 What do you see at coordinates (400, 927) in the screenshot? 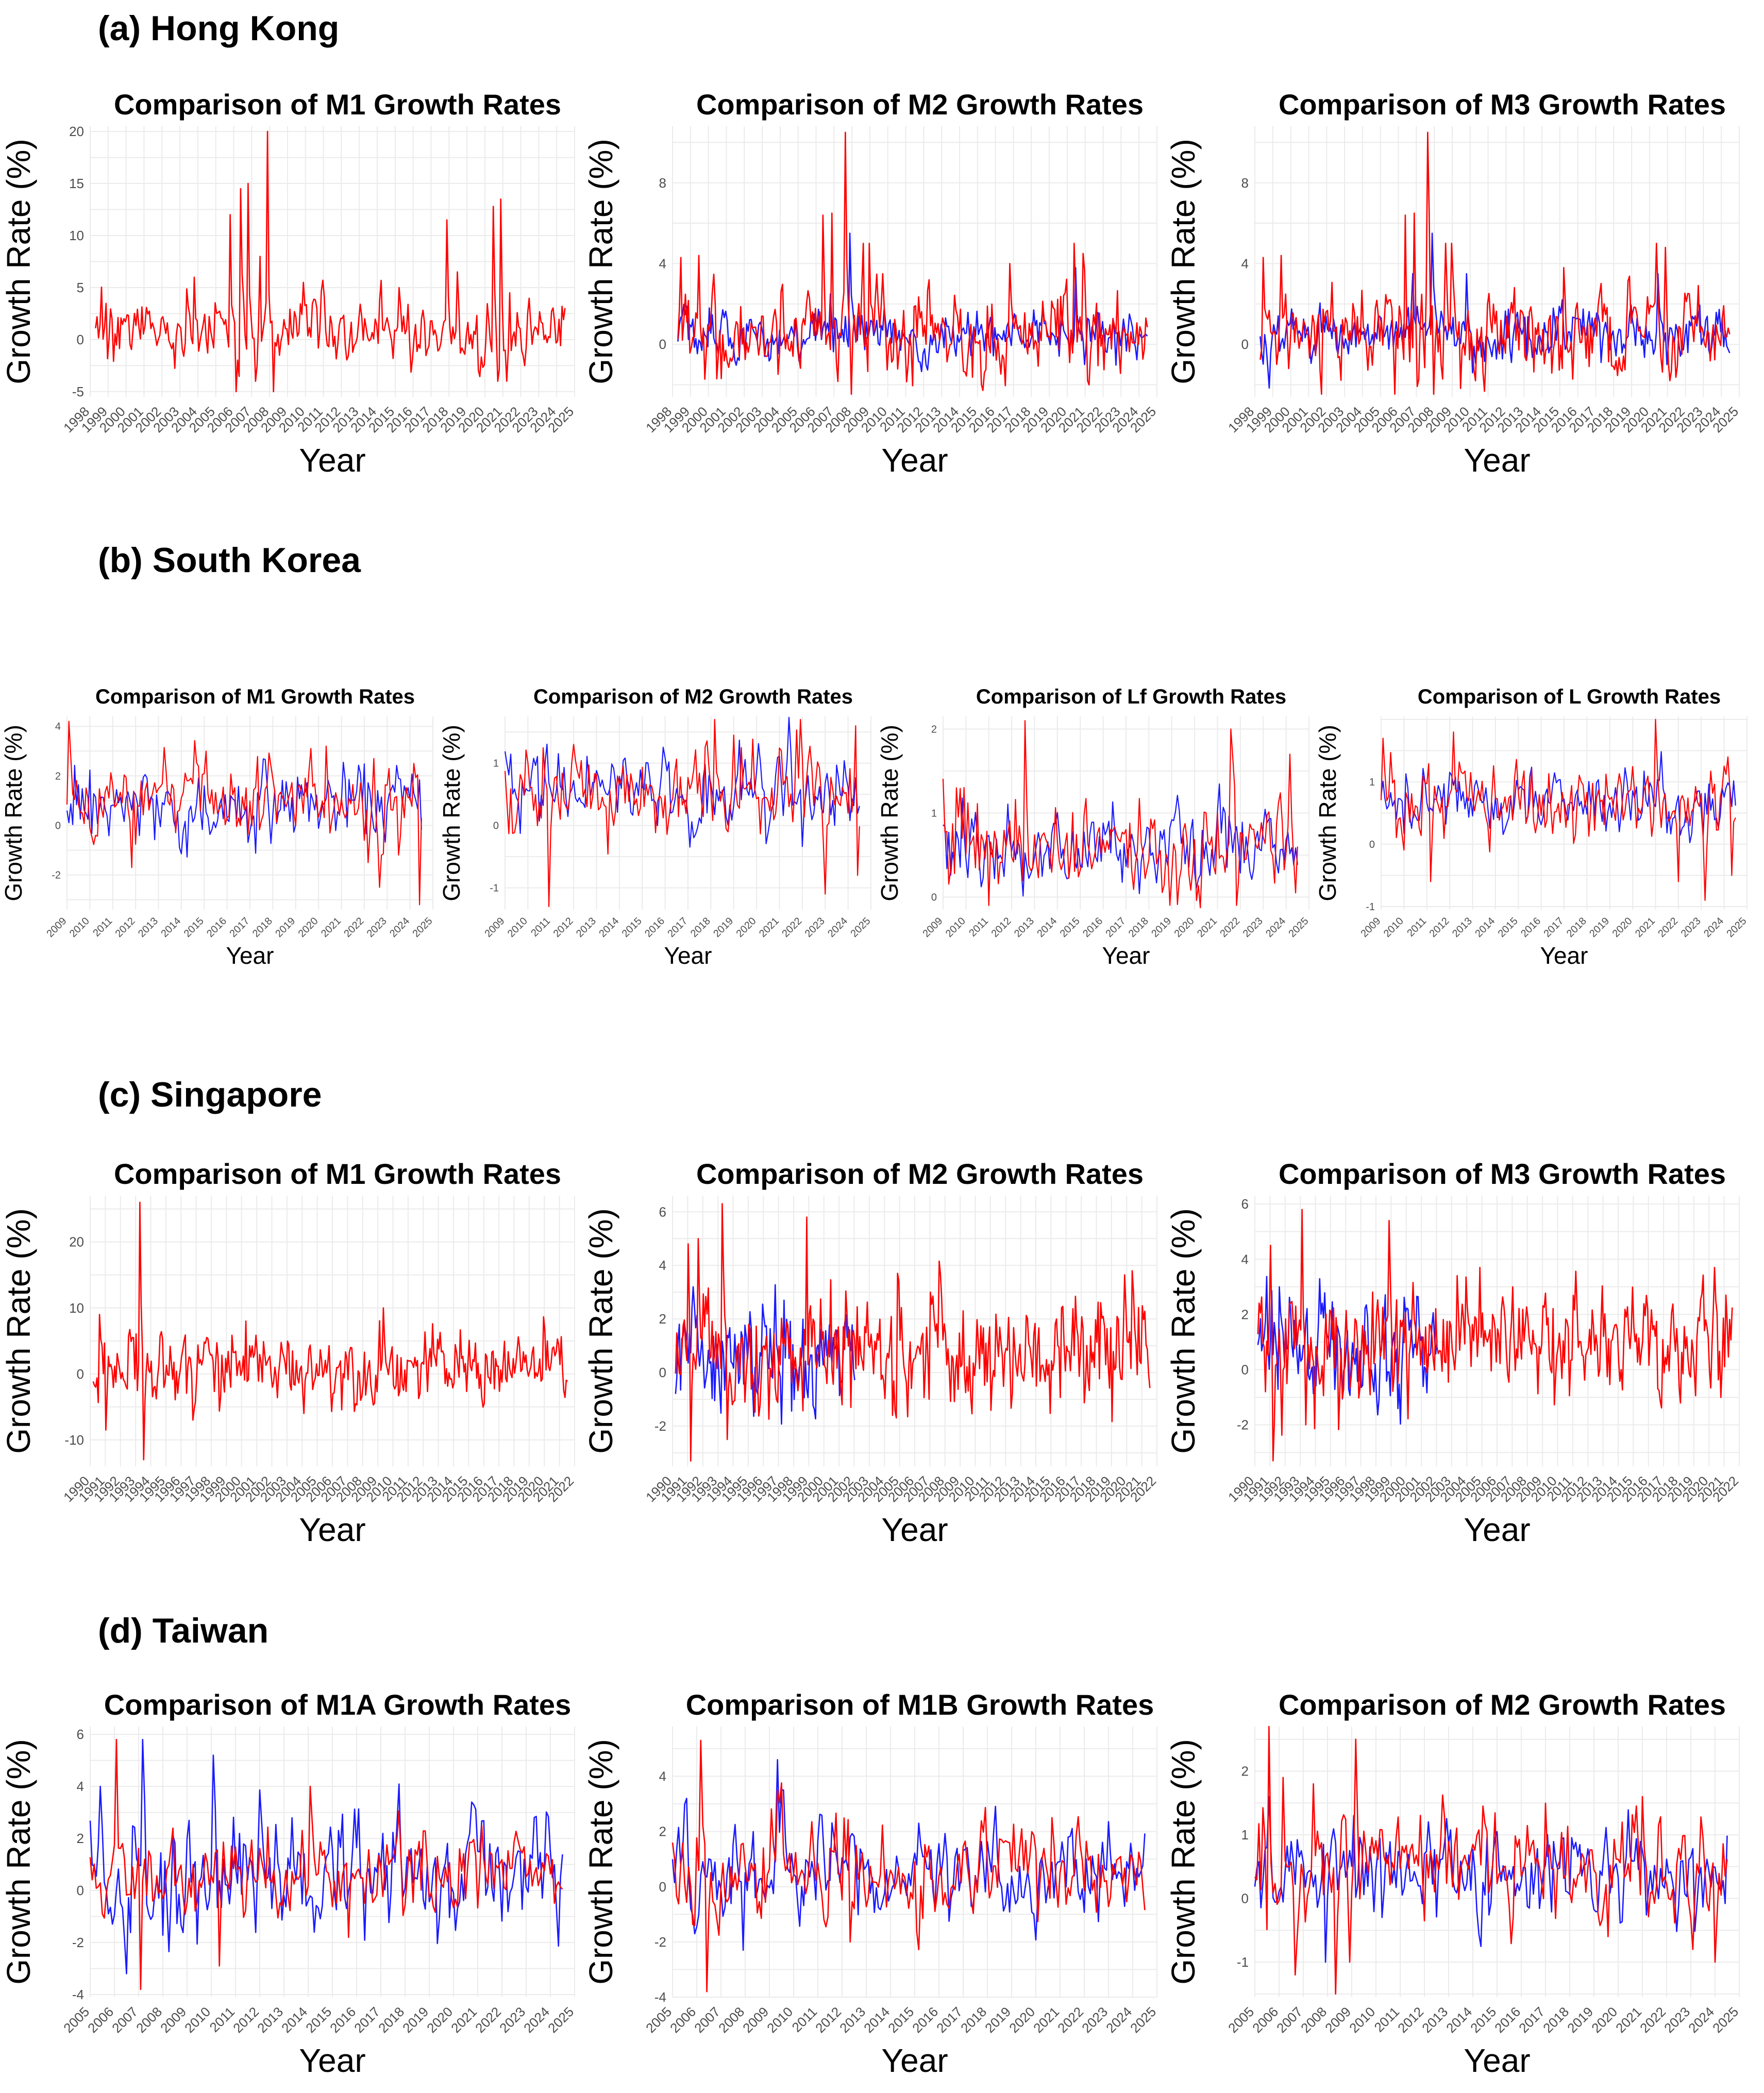
I see `x-tick-label: 2024` at bounding box center [400, 927].